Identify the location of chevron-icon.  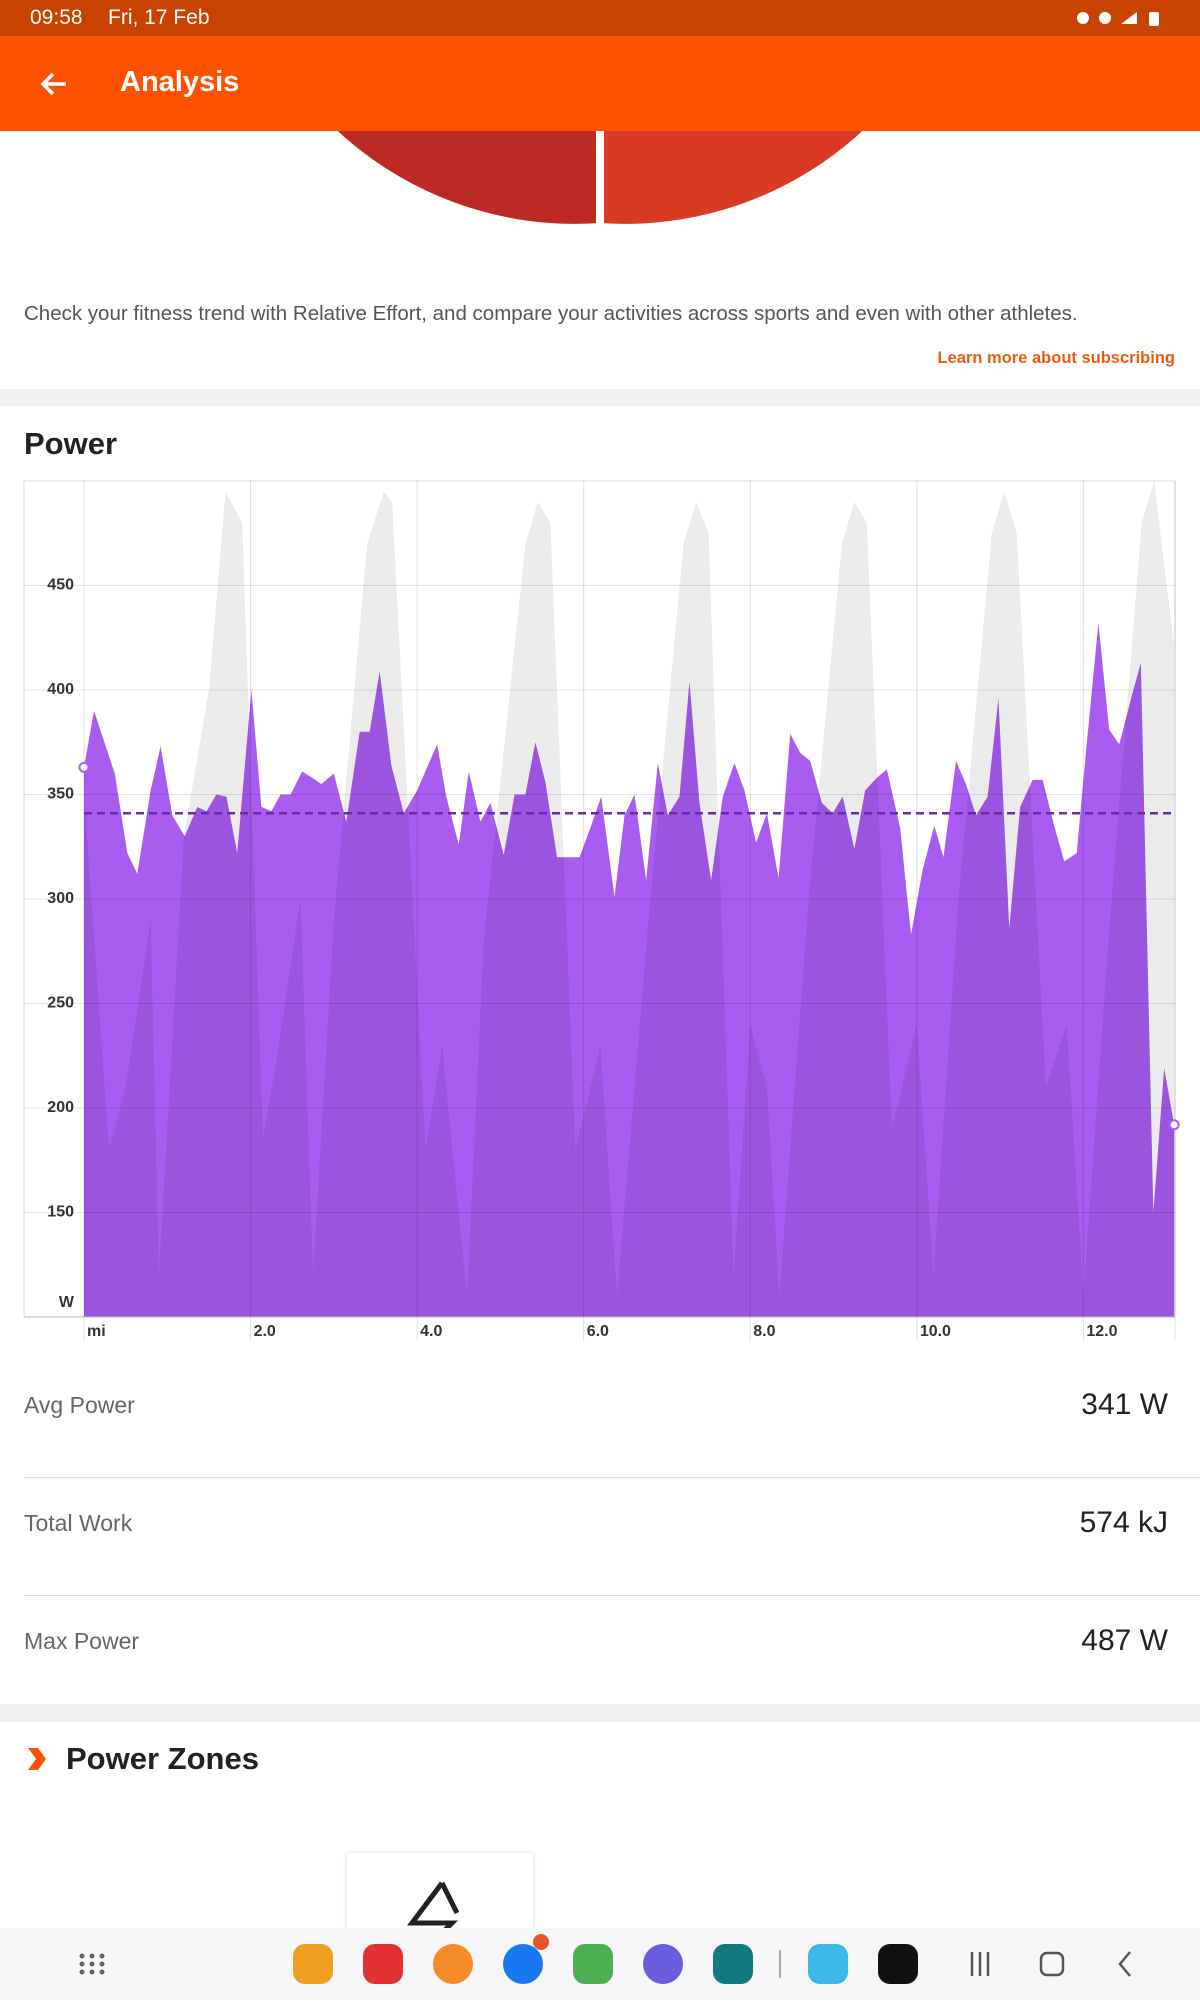
(37, 1759).